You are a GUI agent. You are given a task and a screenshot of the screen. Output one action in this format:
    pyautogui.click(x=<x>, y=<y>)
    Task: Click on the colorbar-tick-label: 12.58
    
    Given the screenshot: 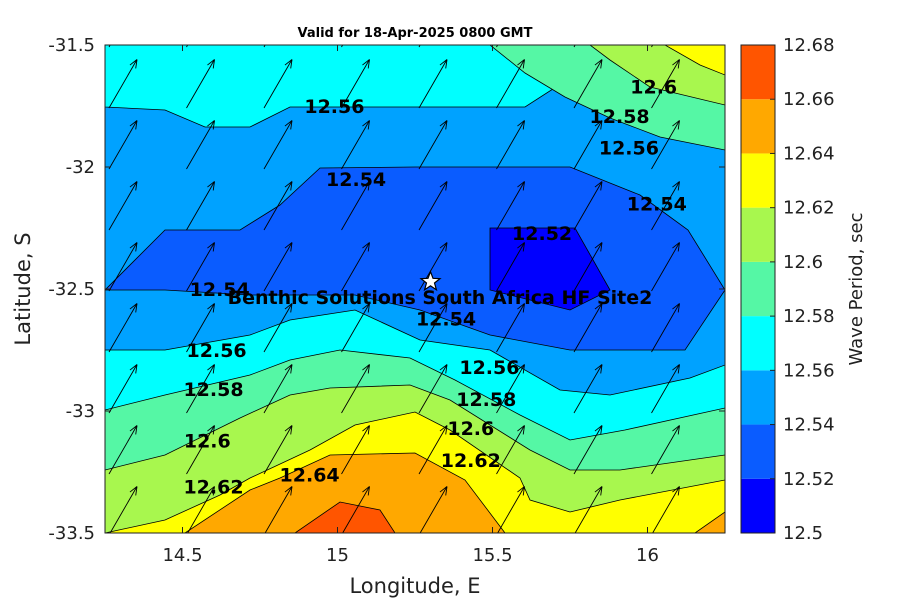 What is the action you would take?
    pyautogui.click(x=809, y=316)
    